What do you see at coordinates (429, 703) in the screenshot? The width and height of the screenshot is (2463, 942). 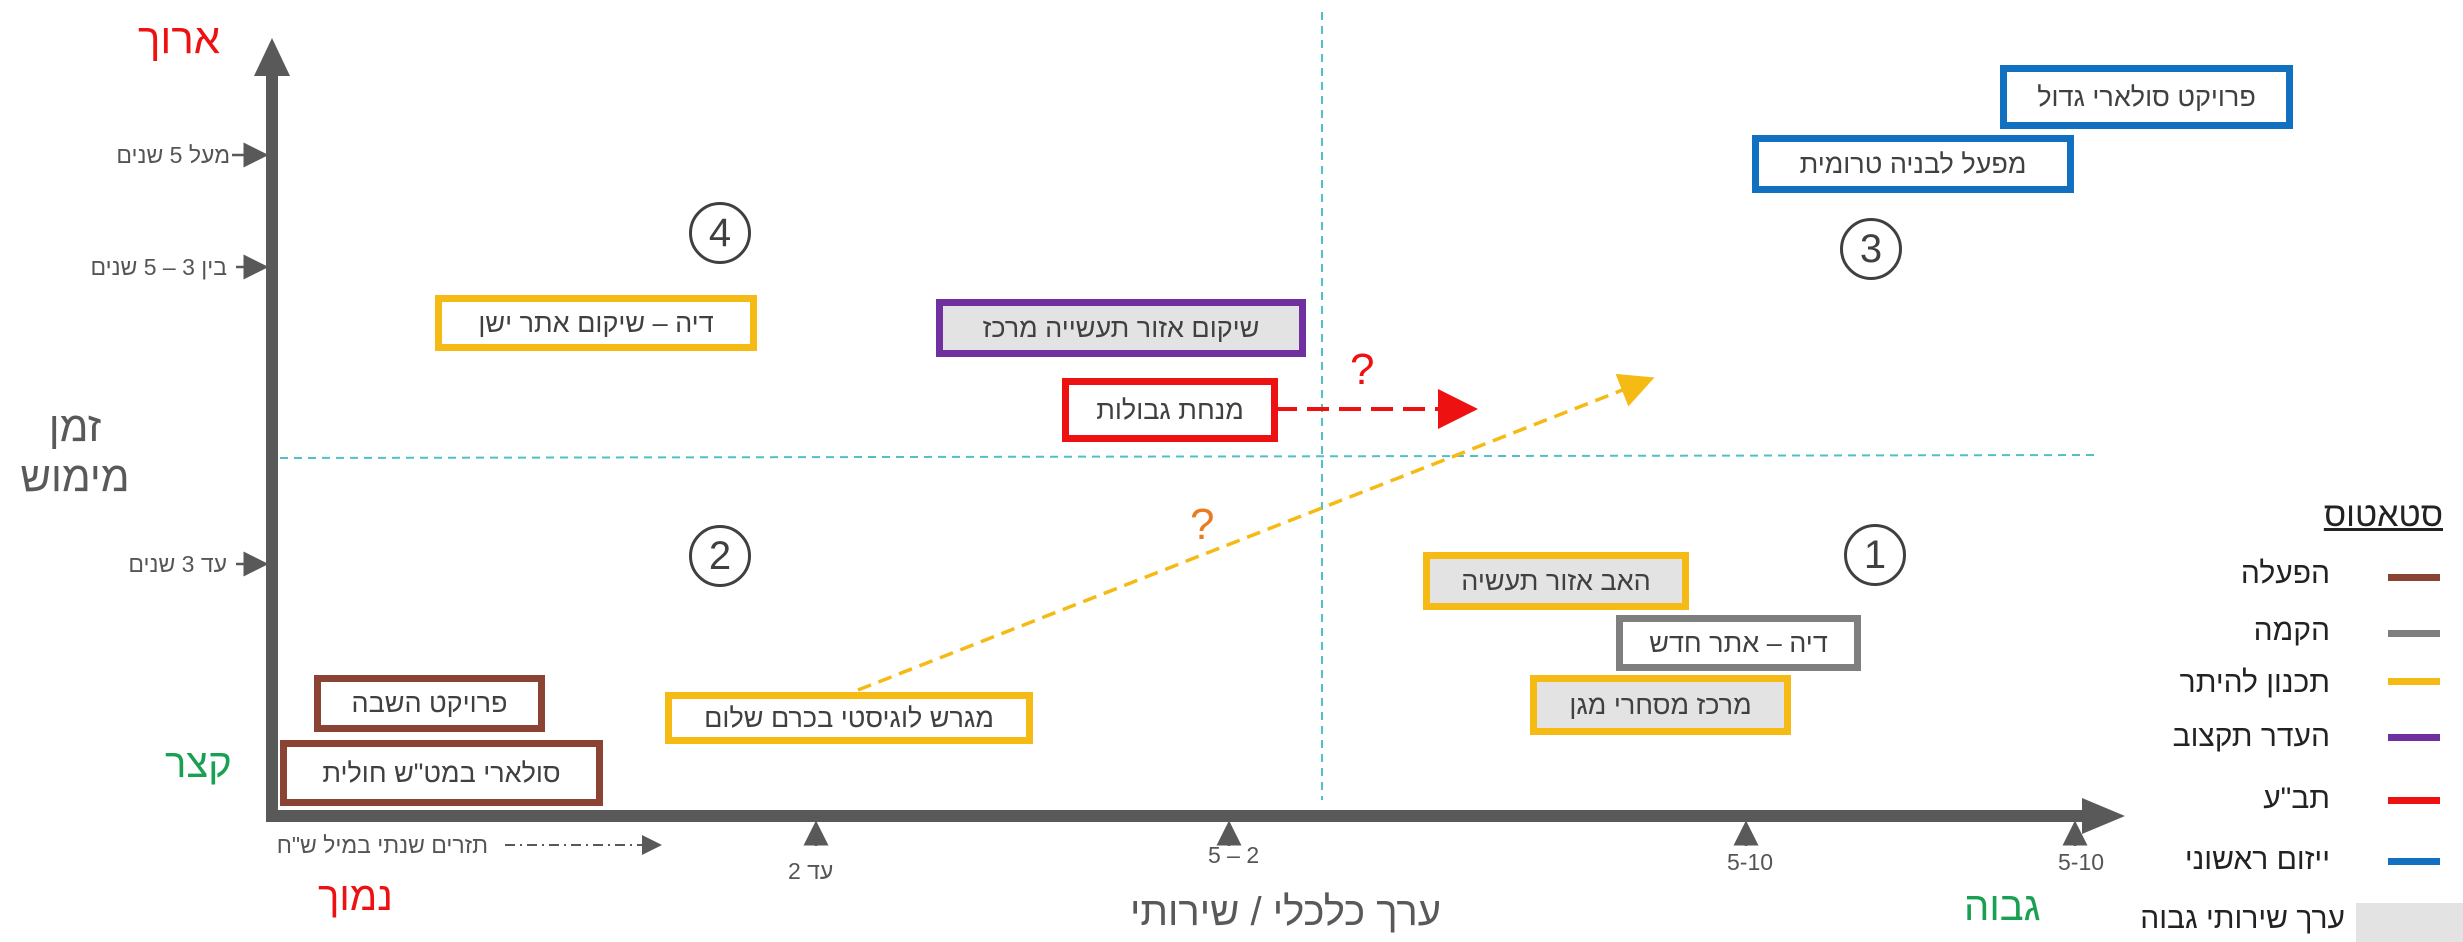 I see `project-box: פרויקט השבה` at bounding box center [429, 703].